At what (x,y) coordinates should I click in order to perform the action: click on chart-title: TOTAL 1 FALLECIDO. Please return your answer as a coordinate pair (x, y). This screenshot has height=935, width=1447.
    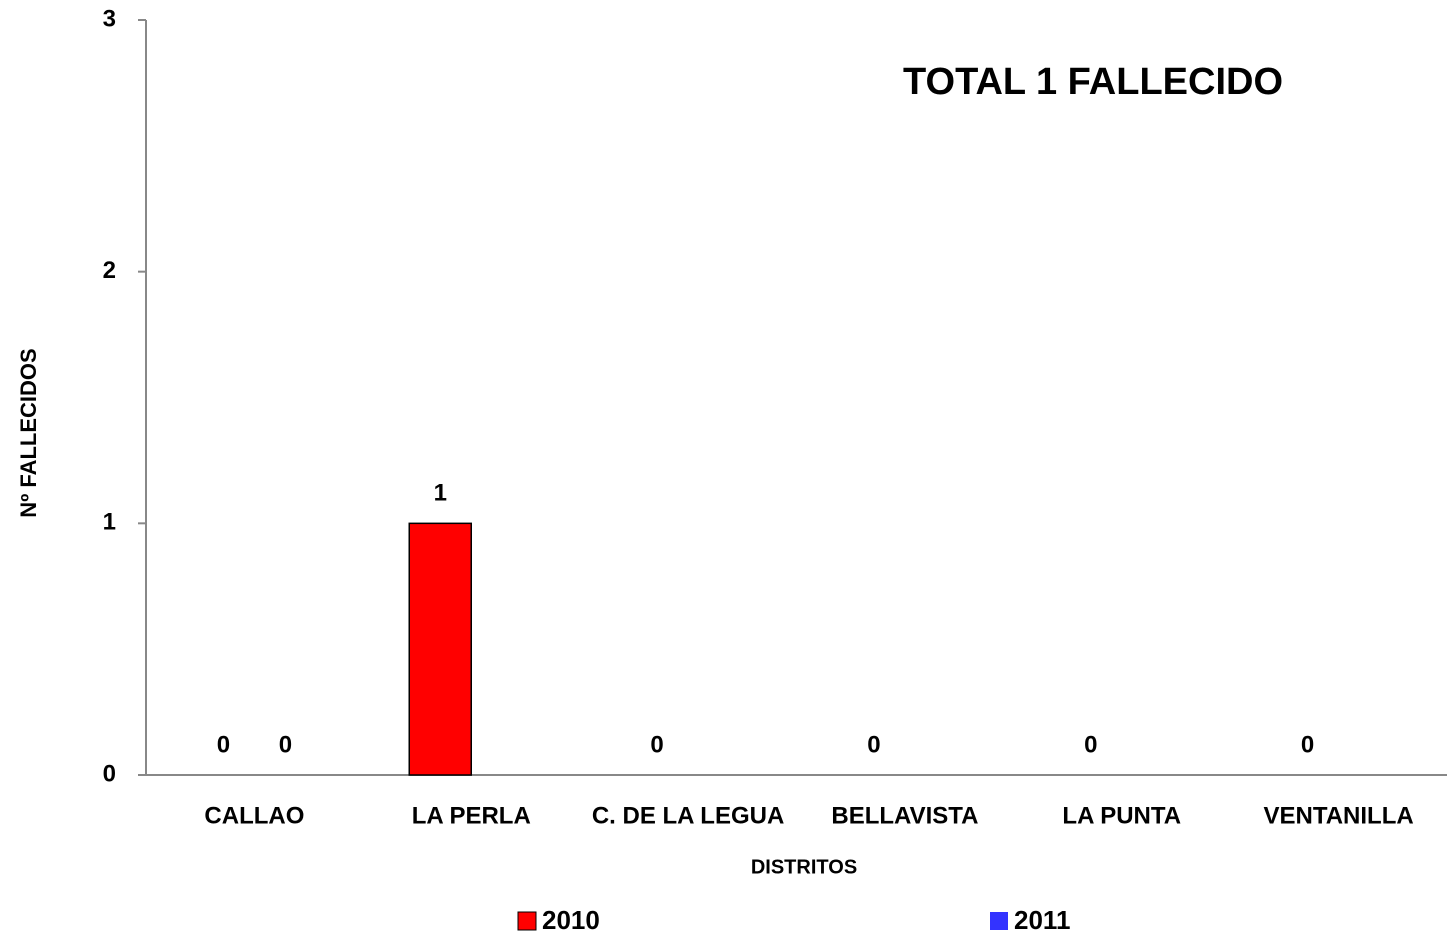
    Looking at the image, I should click on (1093, 82).